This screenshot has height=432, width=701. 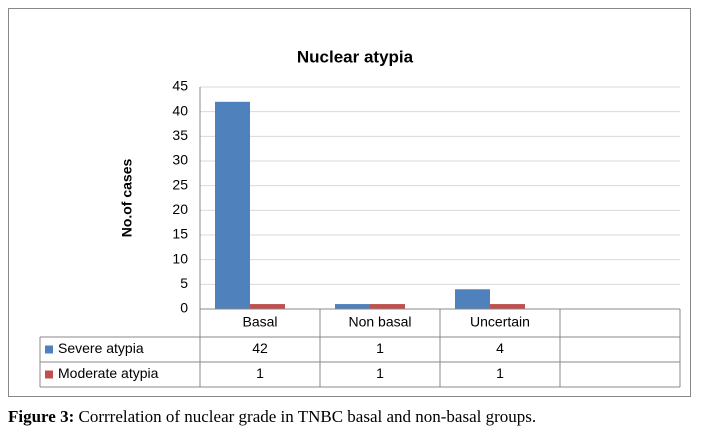 I want to click on y-tick-label: 40, so click(x=180, y=110).